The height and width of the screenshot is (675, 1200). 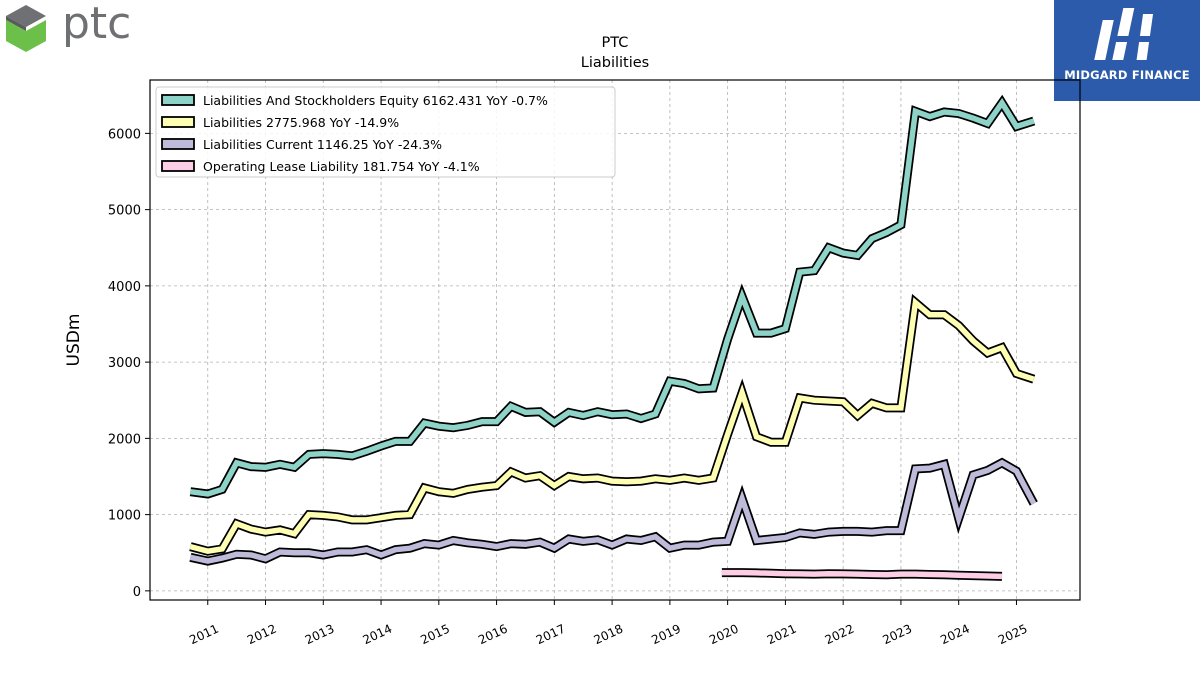 I want to click on series-line-liabilities-current, so click(x=613, y=511).